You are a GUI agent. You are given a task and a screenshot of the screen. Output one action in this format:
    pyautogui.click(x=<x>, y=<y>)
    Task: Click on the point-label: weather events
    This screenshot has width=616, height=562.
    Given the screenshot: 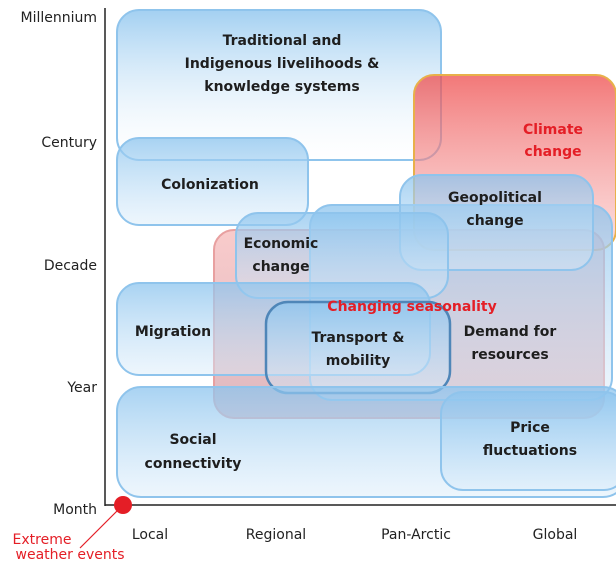 What is the action you would take?
    pyautogui.click(x=70, y=554)
    